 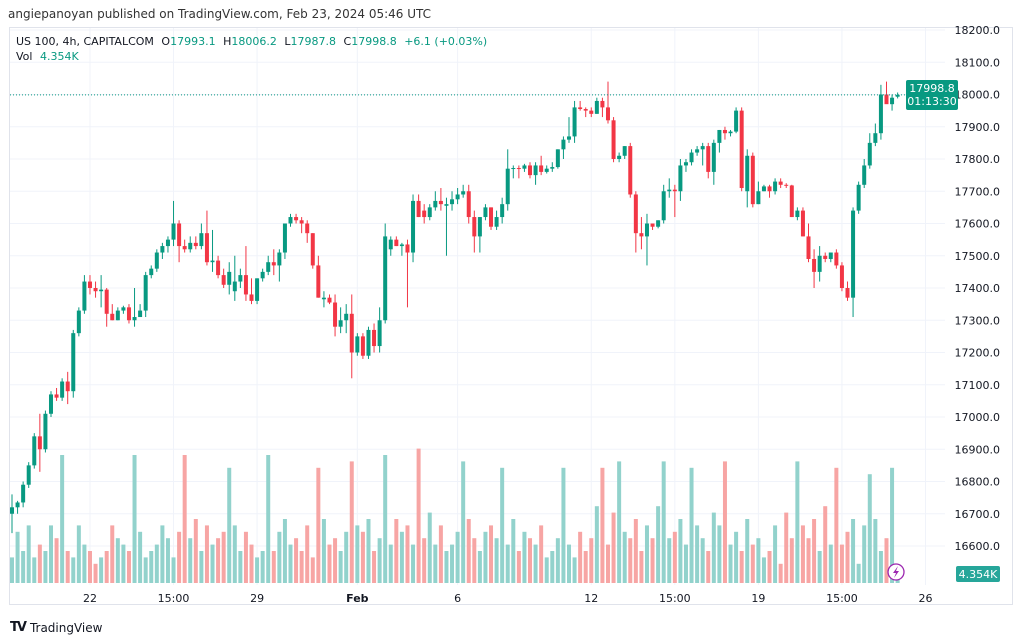 I want to click on open-group: O17993.1, so click(x=188, y=41).